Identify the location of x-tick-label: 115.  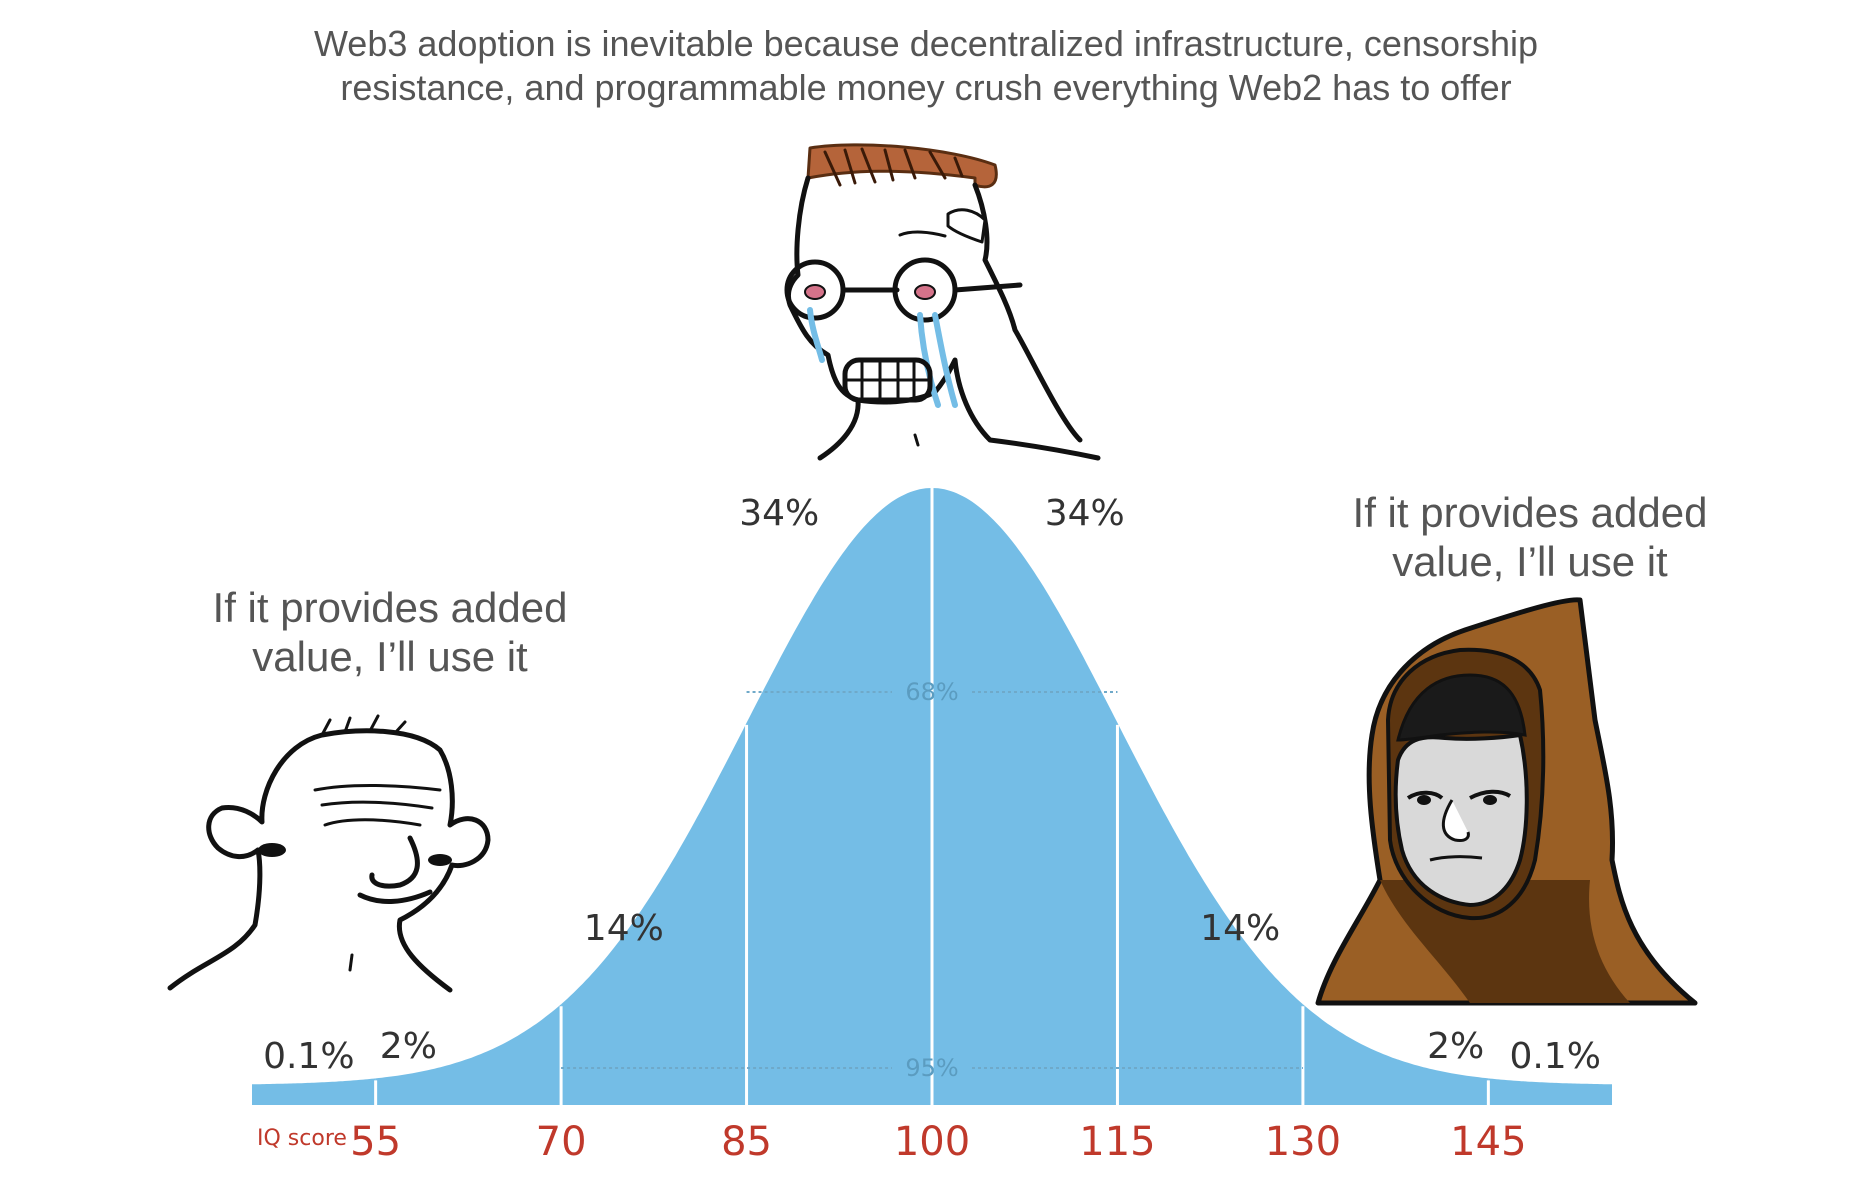
(1117, 1142).